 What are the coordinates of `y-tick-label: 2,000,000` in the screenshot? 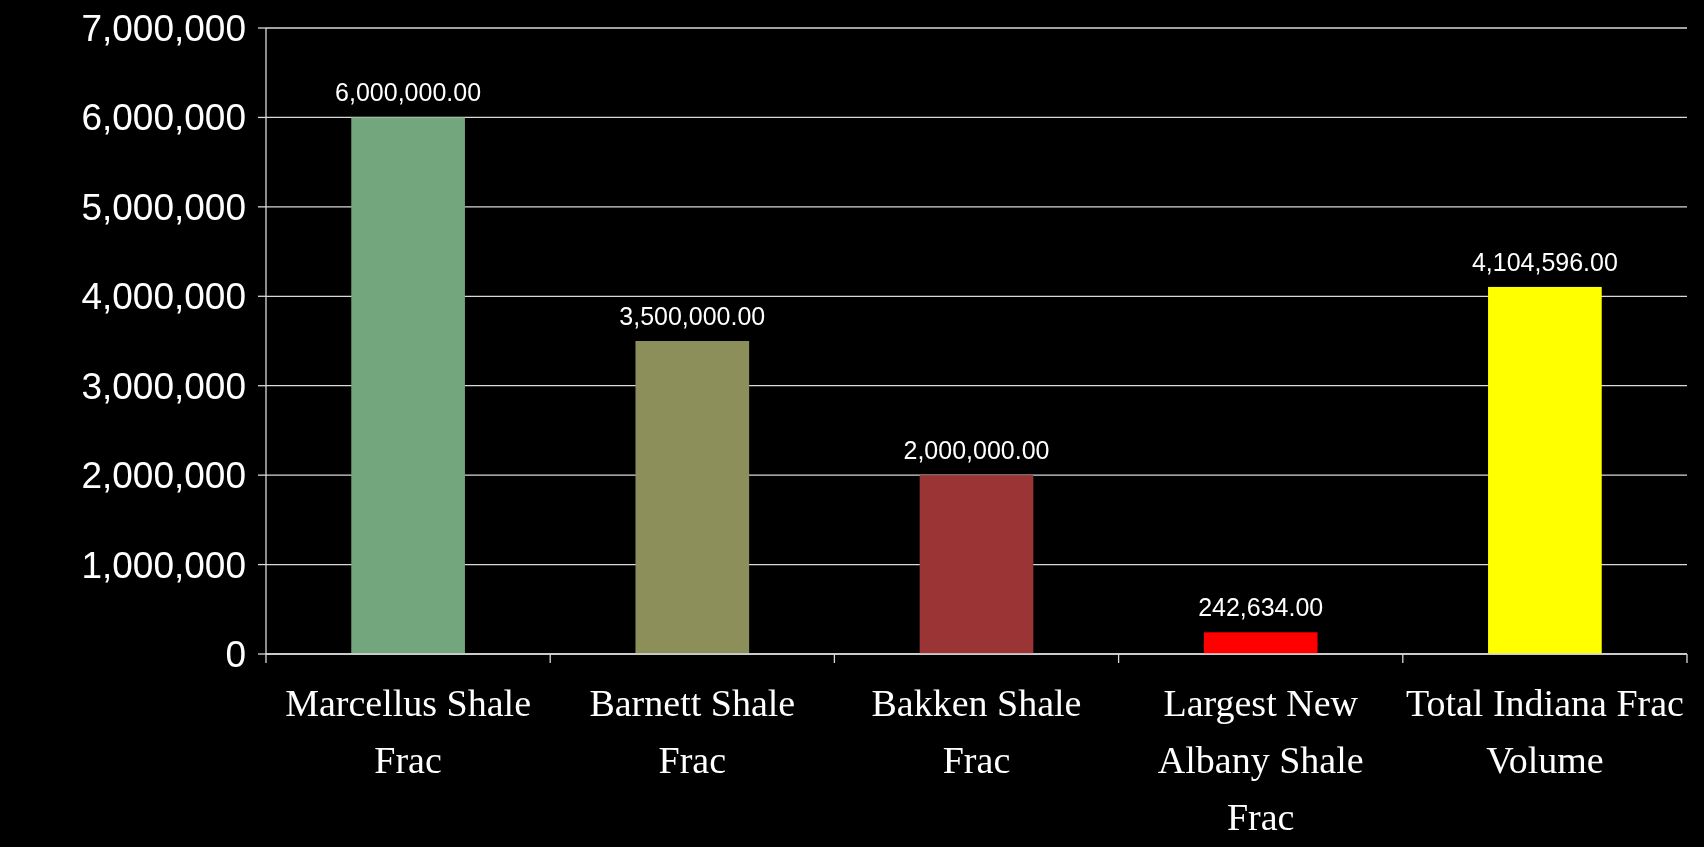 It's located at (163, 476).